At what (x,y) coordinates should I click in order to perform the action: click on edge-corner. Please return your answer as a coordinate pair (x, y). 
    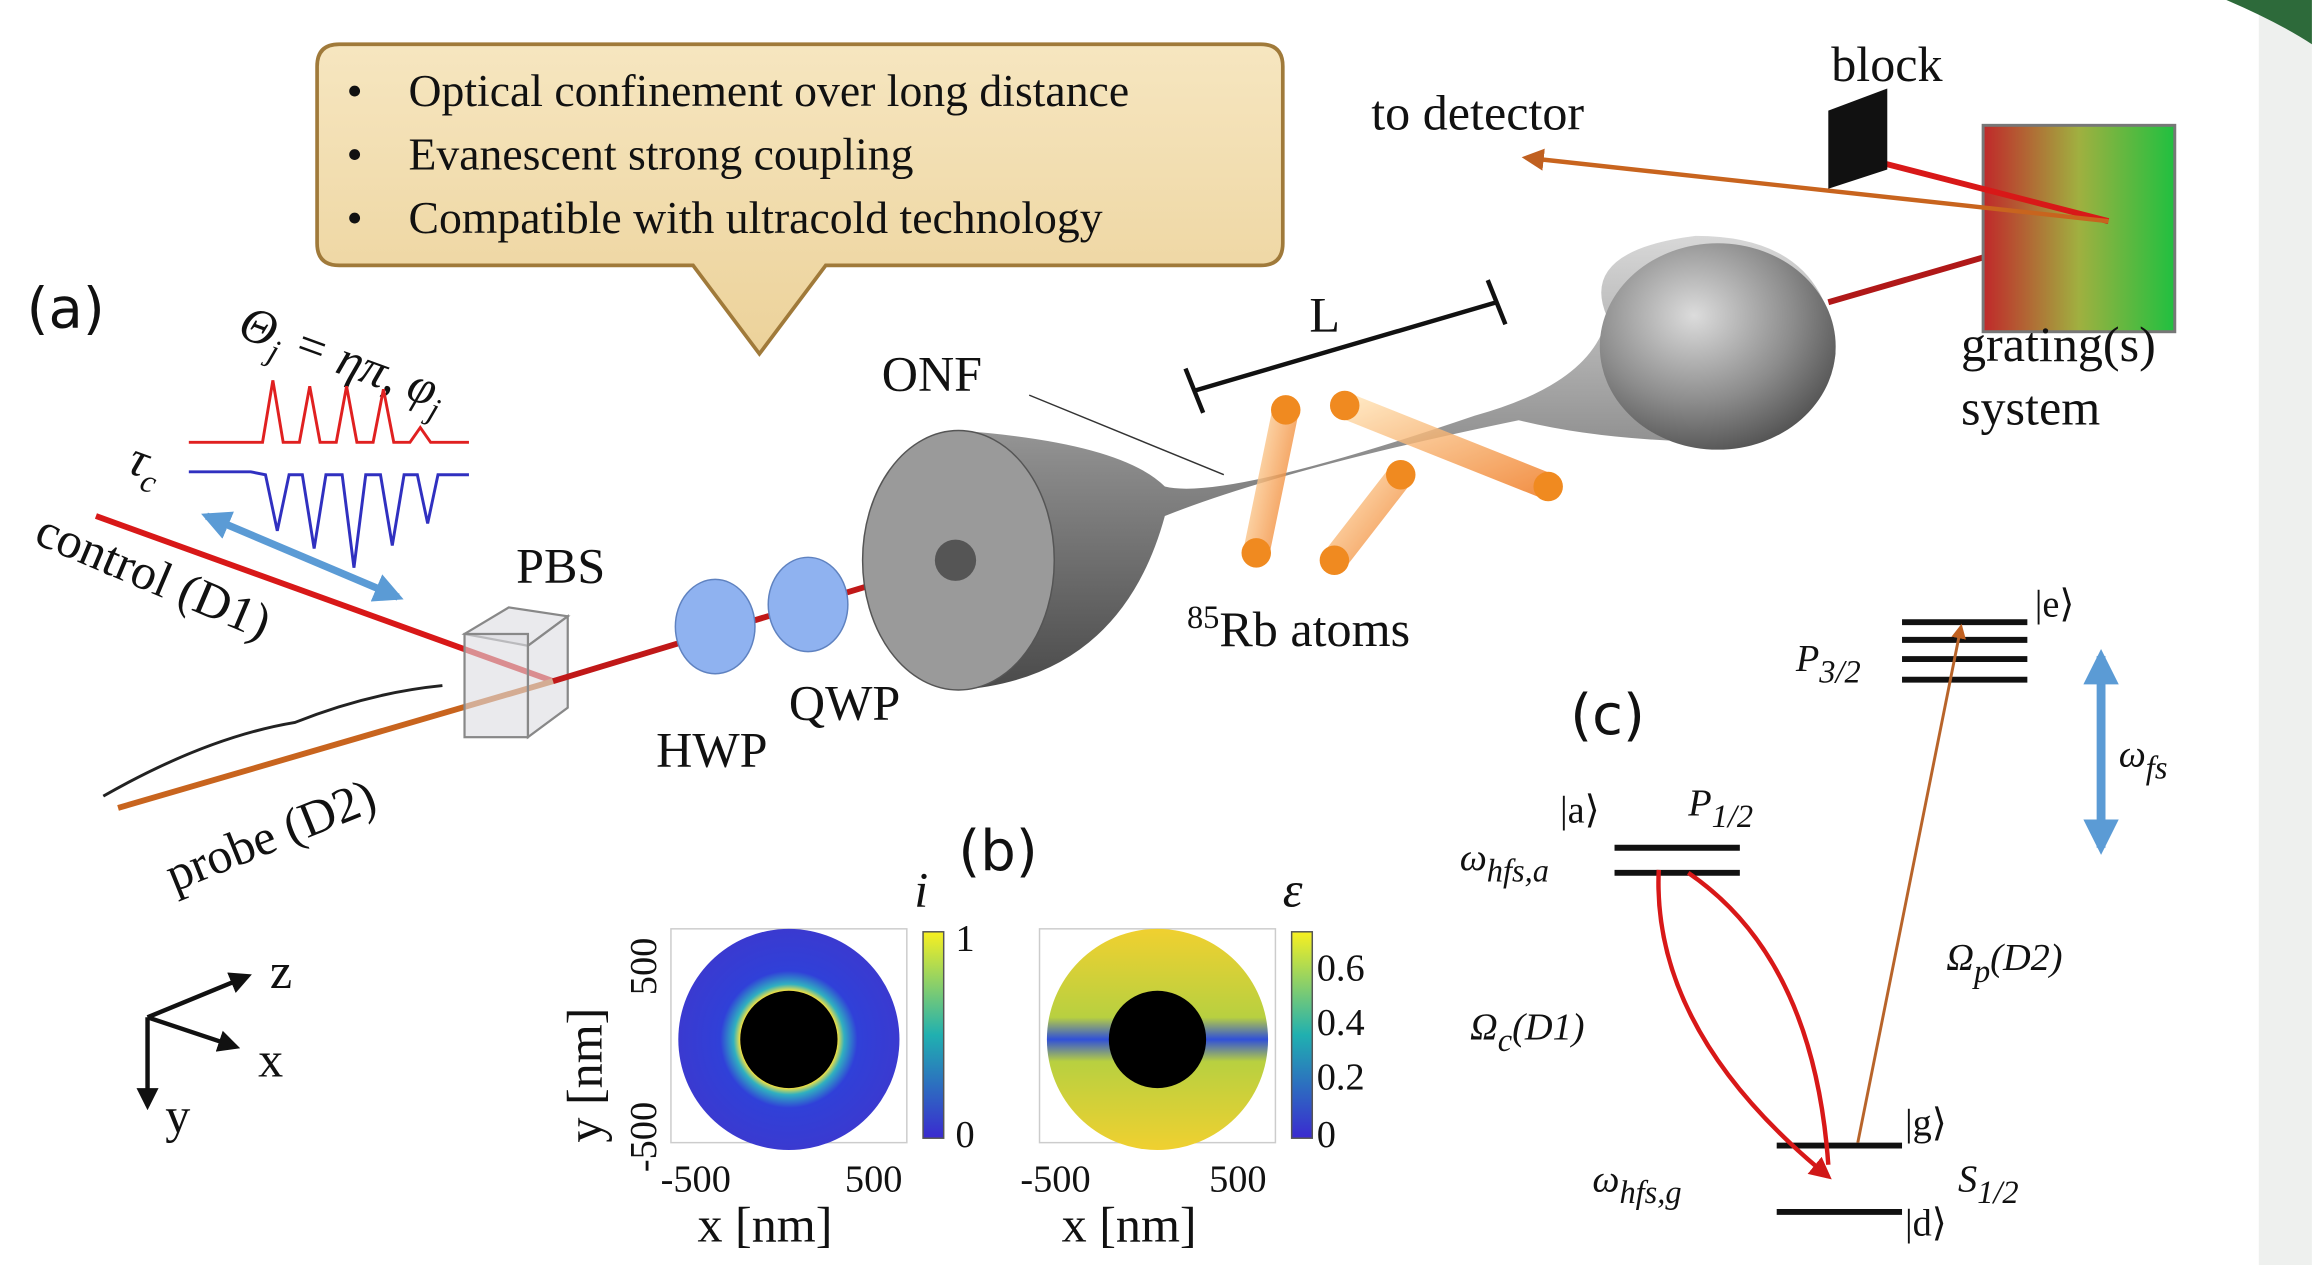
    Looking at the image, I should click on (2269, 22).